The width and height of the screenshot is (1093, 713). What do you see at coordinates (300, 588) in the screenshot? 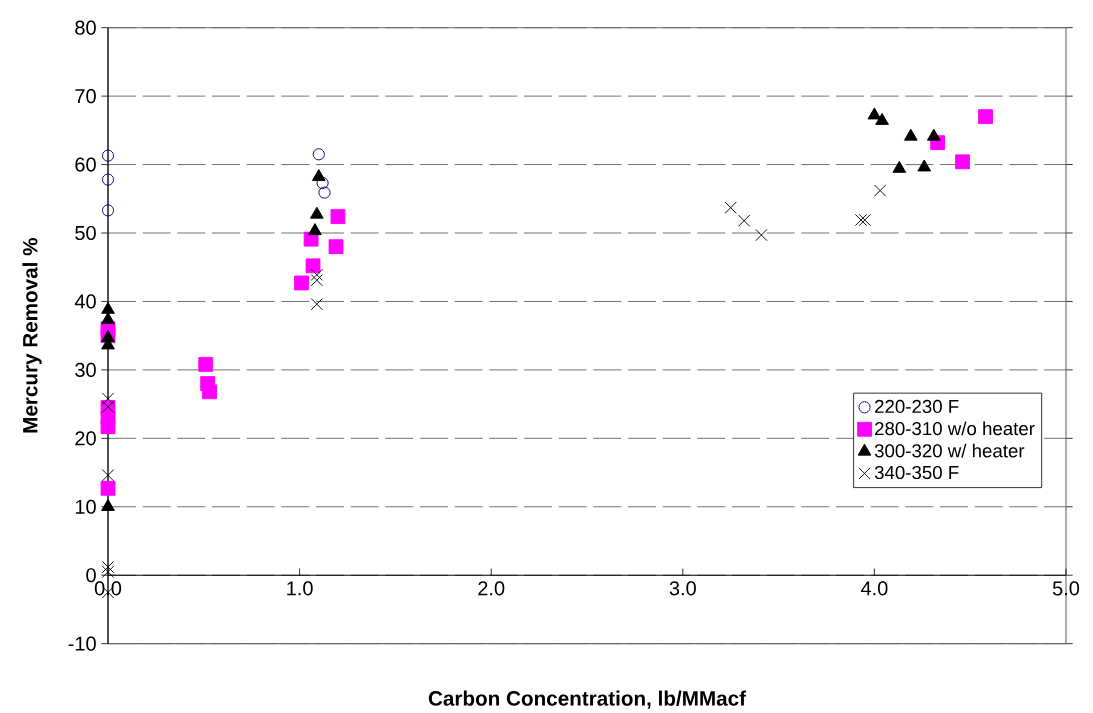
I see `x-tick-label: 1.0` at bounding box center [300, 588].